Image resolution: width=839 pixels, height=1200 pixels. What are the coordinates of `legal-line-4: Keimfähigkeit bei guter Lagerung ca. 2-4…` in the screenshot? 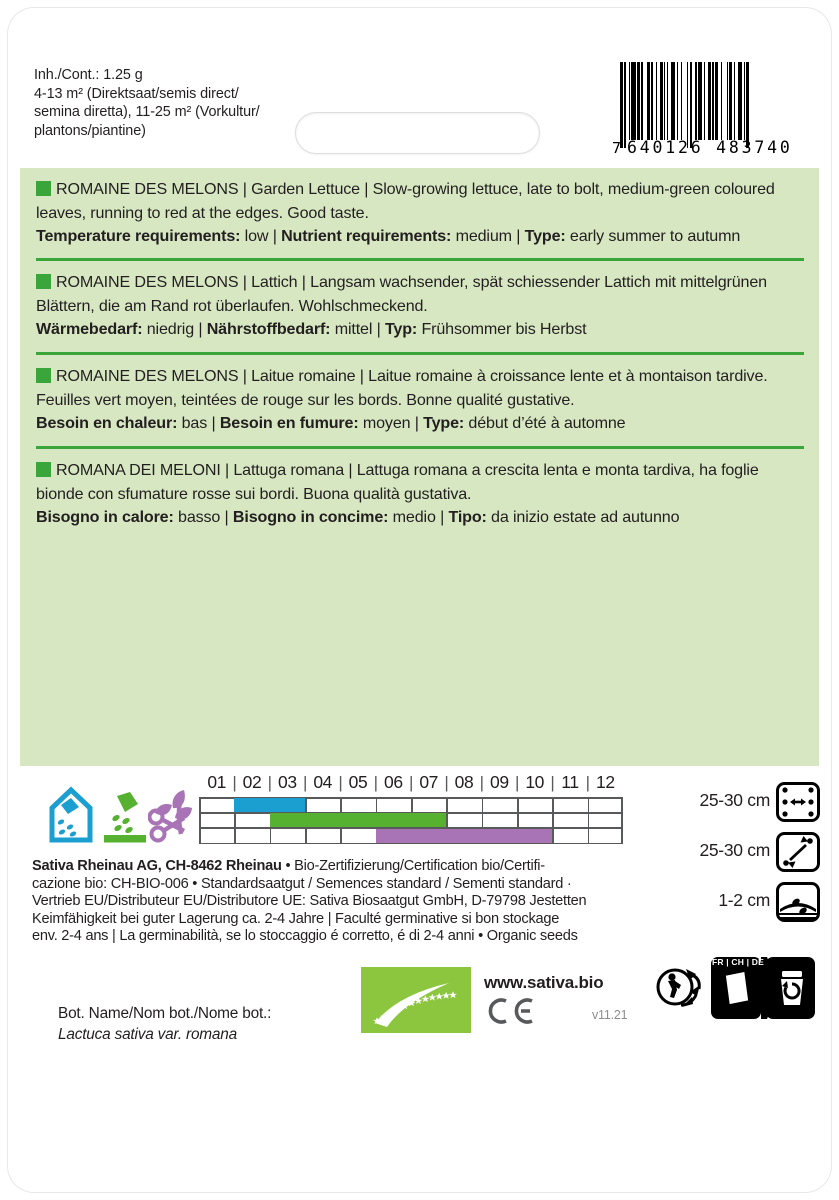 It's located at (296, 918).